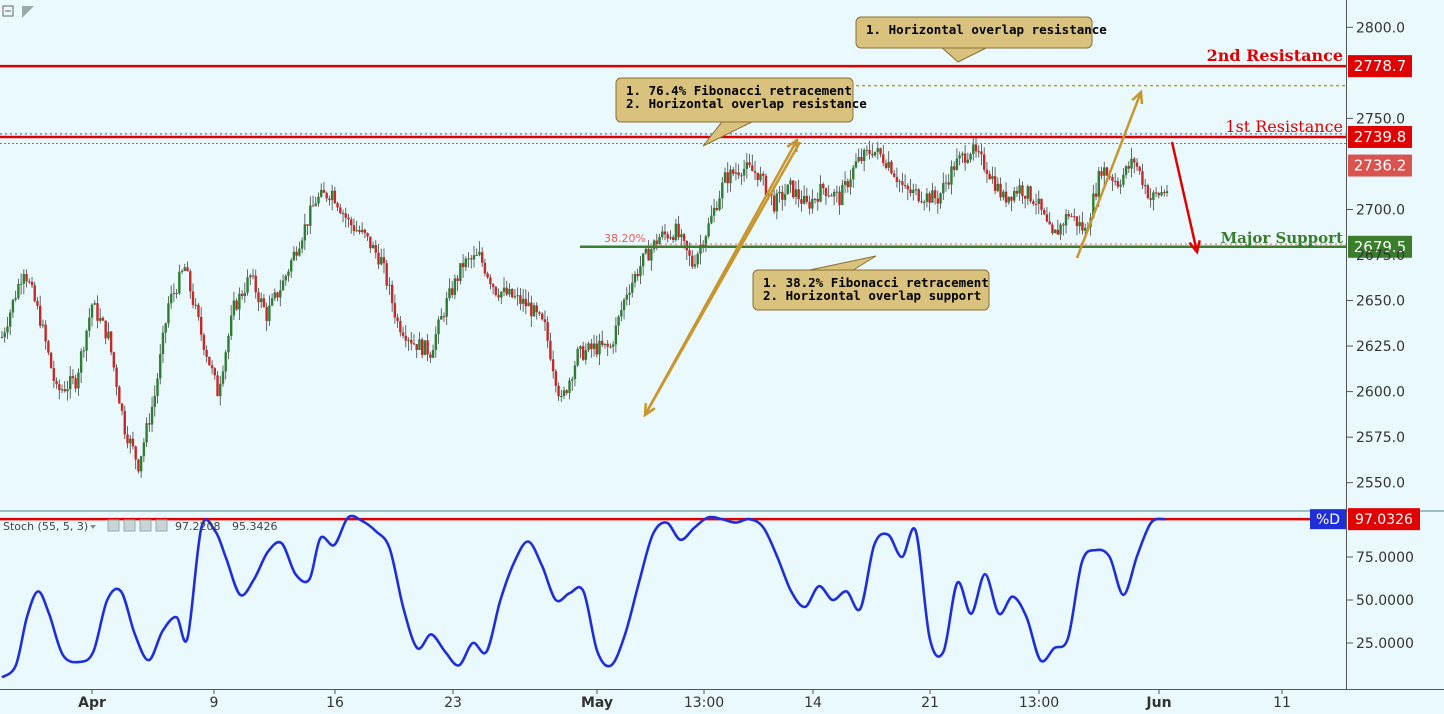 The image size is (1444, 714). What do you see at coordinates (1384, 519) in the screenshot?
I see `stoch-value-badge` at bounding box center [1384, 519].